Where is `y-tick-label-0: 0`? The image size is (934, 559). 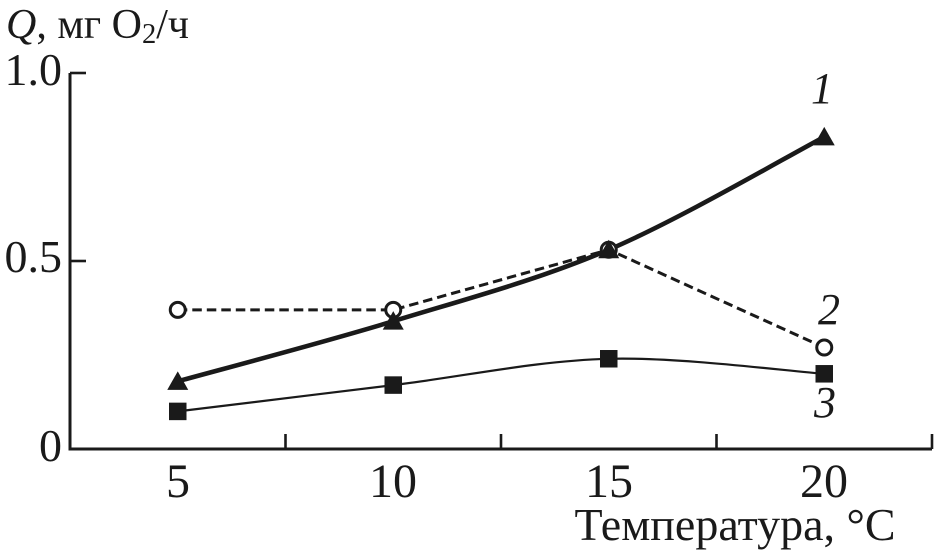
y-tick-label-0: 0 is located at coordinates (50, 445).